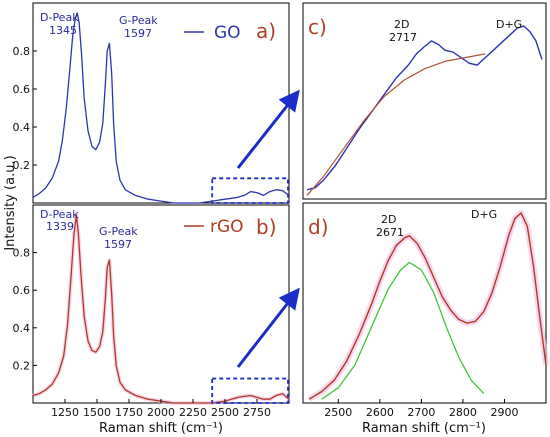 Image resolution: width=550 pixels, height=437 pixels. Describe the element at coordinates (266, 31) in the screenshot. I see `panel-label-a: a)` at that location.